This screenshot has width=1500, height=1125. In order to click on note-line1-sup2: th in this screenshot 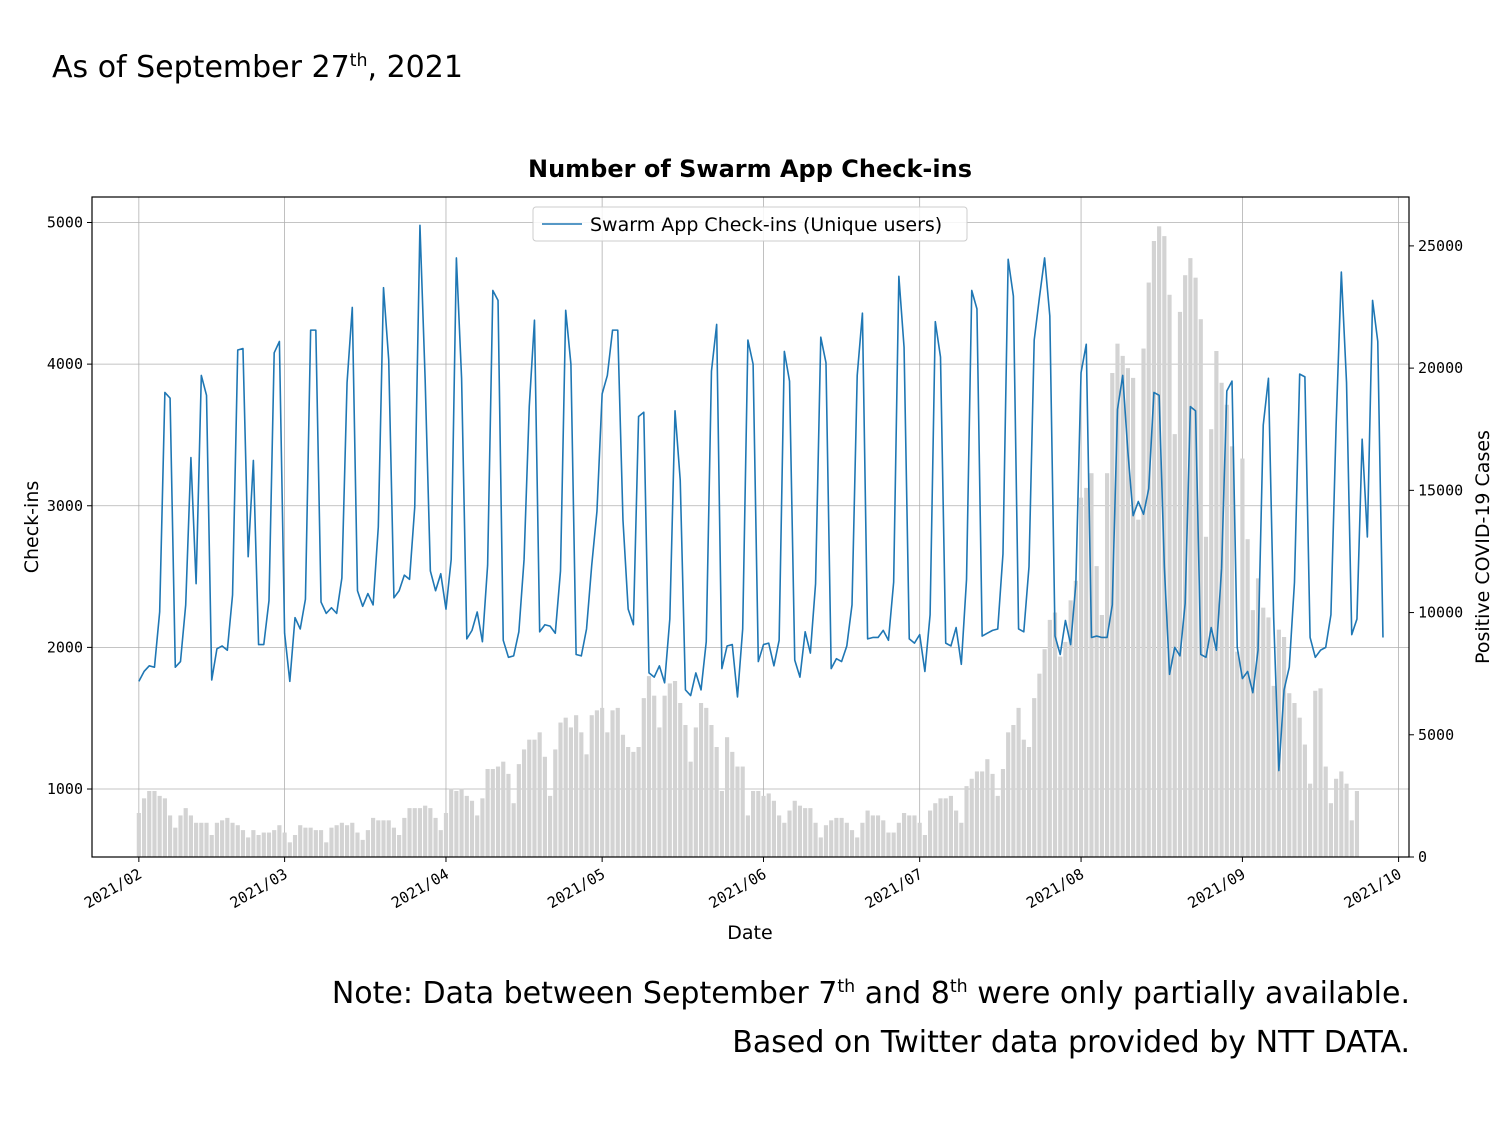, I will do `click(958, 987)`.